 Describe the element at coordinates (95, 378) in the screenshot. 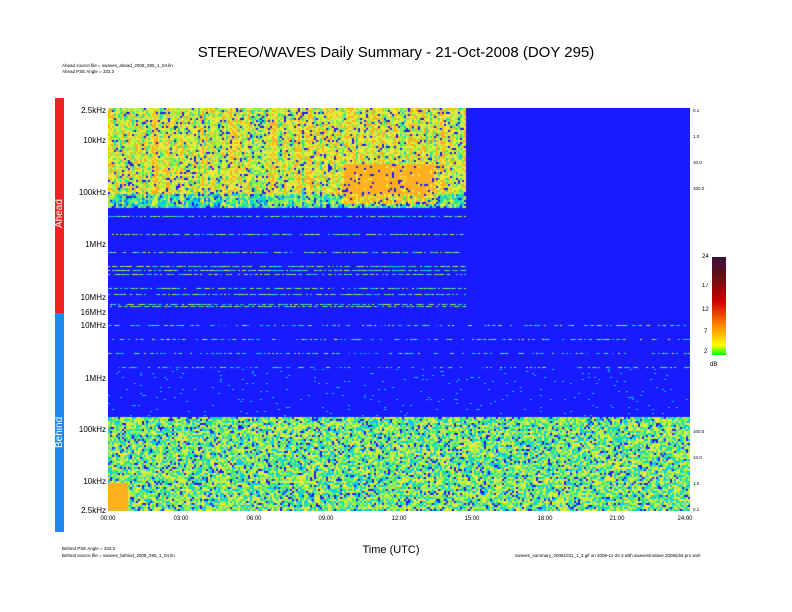

I see `behind-ytick-label: 1MHz` at that location.